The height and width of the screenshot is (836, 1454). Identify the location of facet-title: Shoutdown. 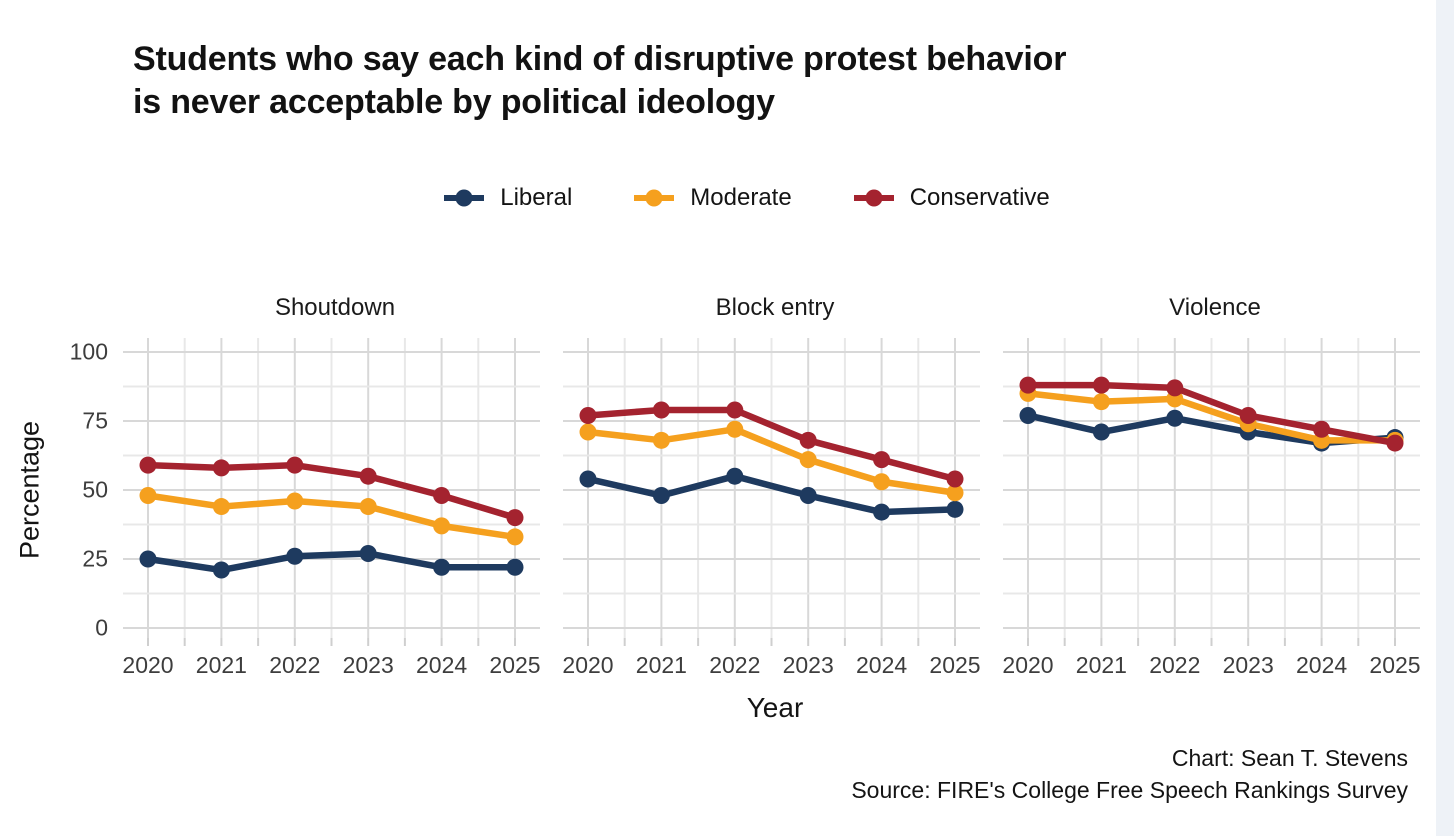
(335, 307).